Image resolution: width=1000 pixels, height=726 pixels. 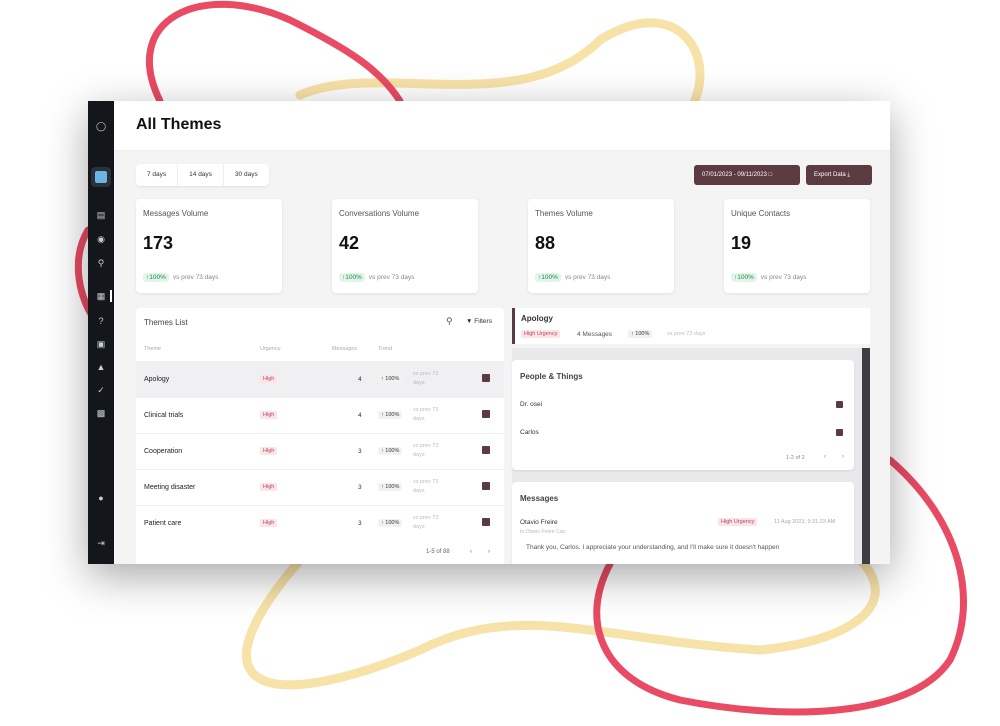 What do you see at coordinates (795, 458) in the screenshot?
I see `people-pagination: 1-2 of 2` at bounding box center [795, 458].